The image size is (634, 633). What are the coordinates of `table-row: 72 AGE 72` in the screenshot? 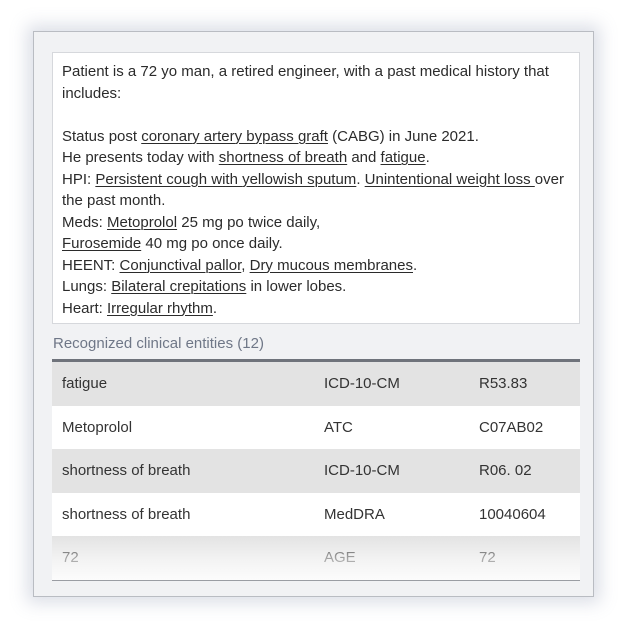 It's located at (316, 558).